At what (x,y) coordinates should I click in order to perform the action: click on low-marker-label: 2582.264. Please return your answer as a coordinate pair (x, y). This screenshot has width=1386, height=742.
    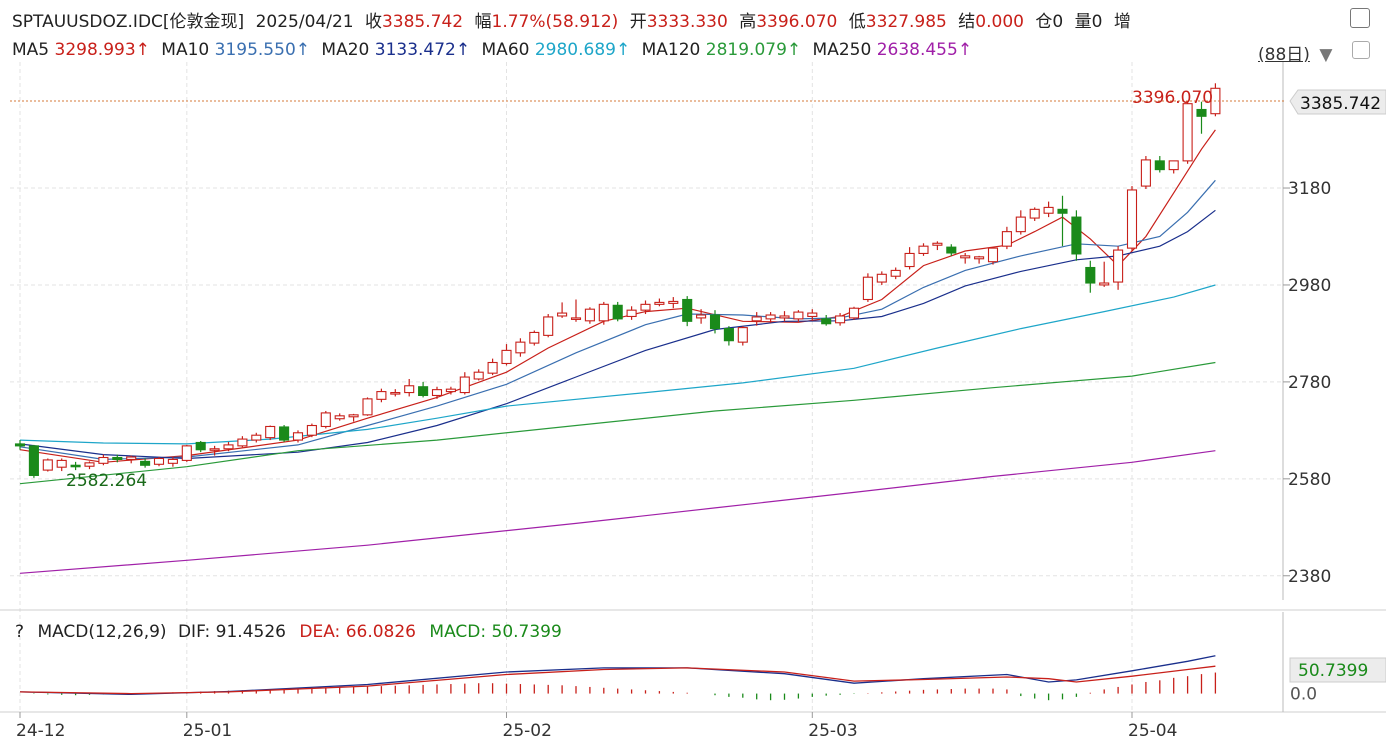
    Looking at the image, I should click on (106, 481).